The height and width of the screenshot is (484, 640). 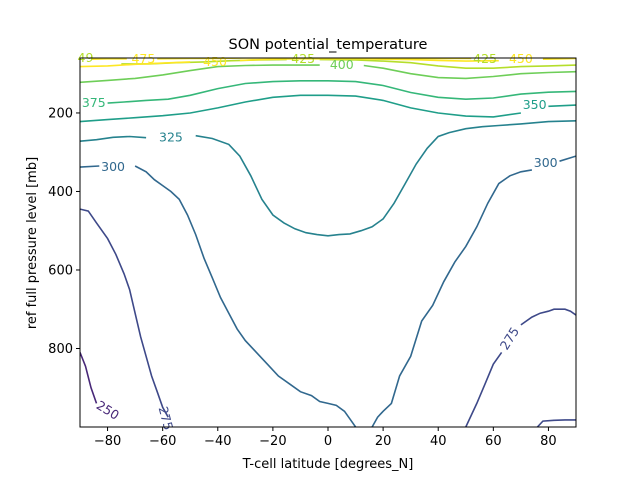 What do you see at coordinates (60, 192) in the screenshot?
I see `y-tick-label-400: 400` at bounding box center [60, 192].